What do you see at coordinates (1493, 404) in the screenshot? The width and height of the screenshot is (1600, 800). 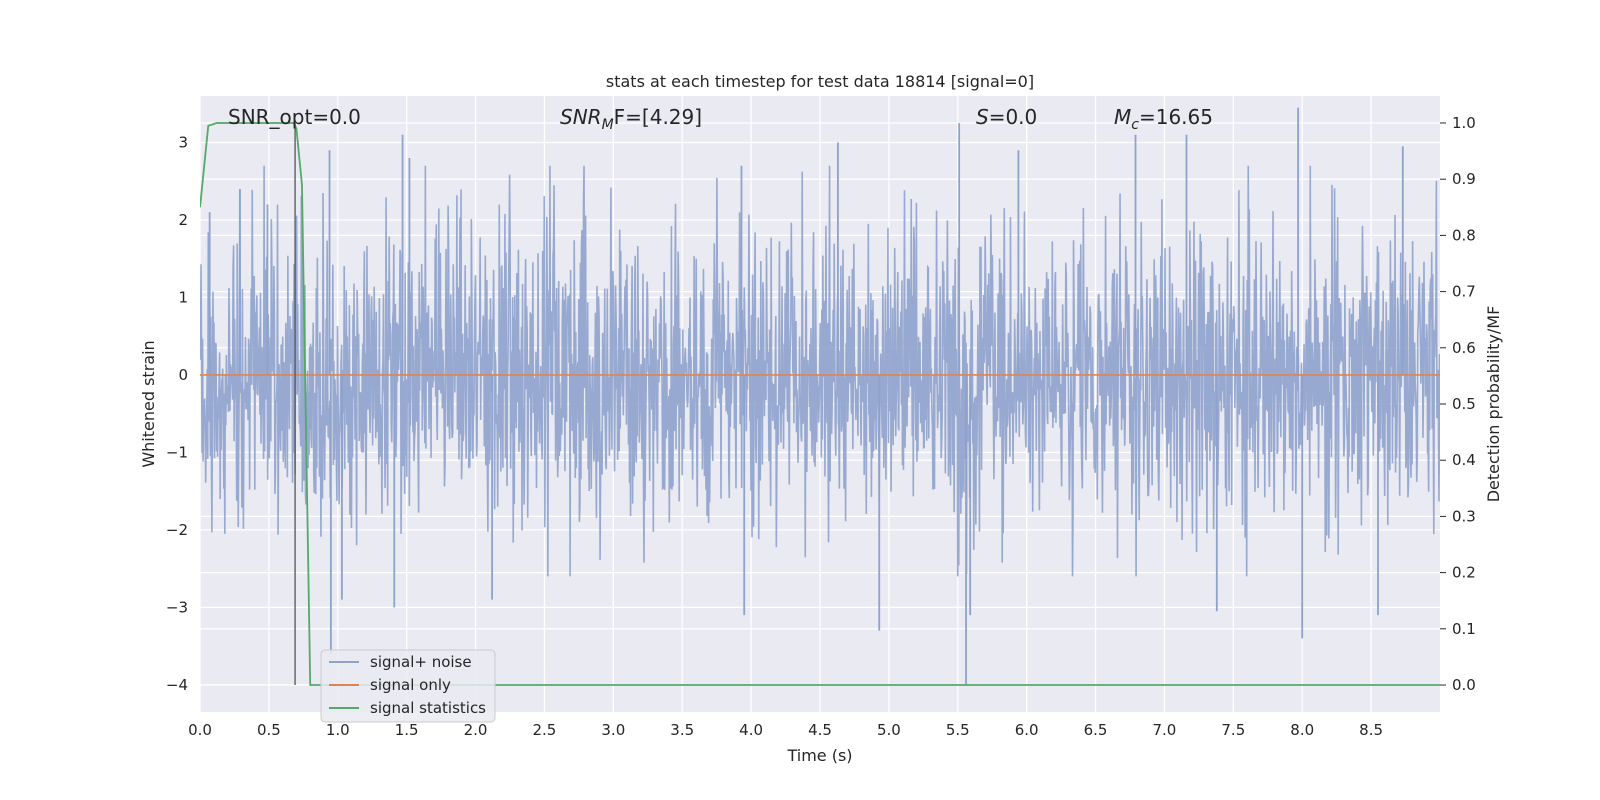 I see `y2-axis-label: Detection probability/MF` at bounding box center [1493, 404].